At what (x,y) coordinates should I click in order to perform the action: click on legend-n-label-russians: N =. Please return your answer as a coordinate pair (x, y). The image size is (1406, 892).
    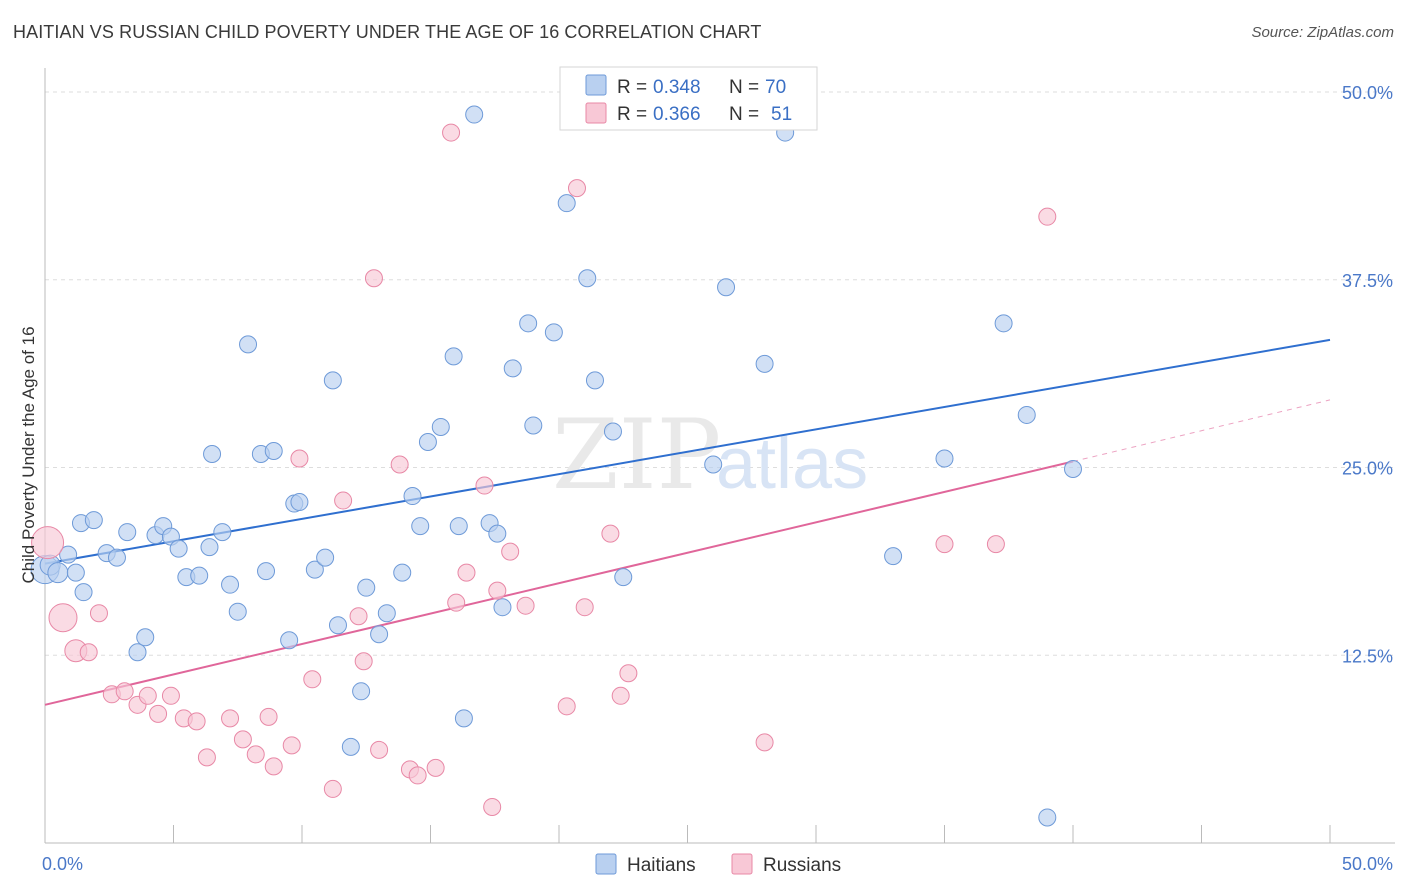
    Looking at the image, I should click on (744, 114).